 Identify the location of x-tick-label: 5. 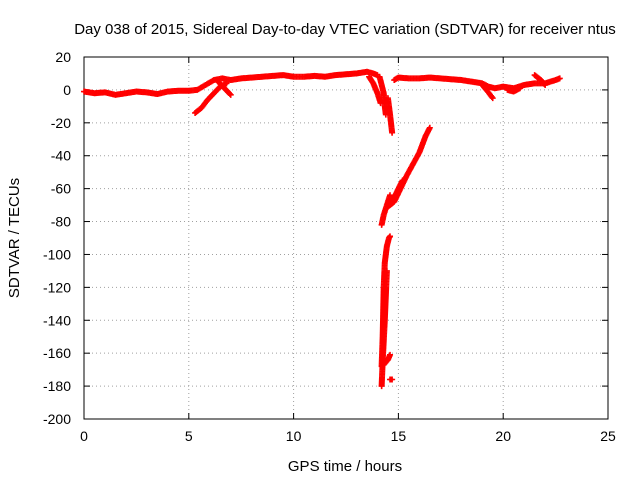
(189, 436).